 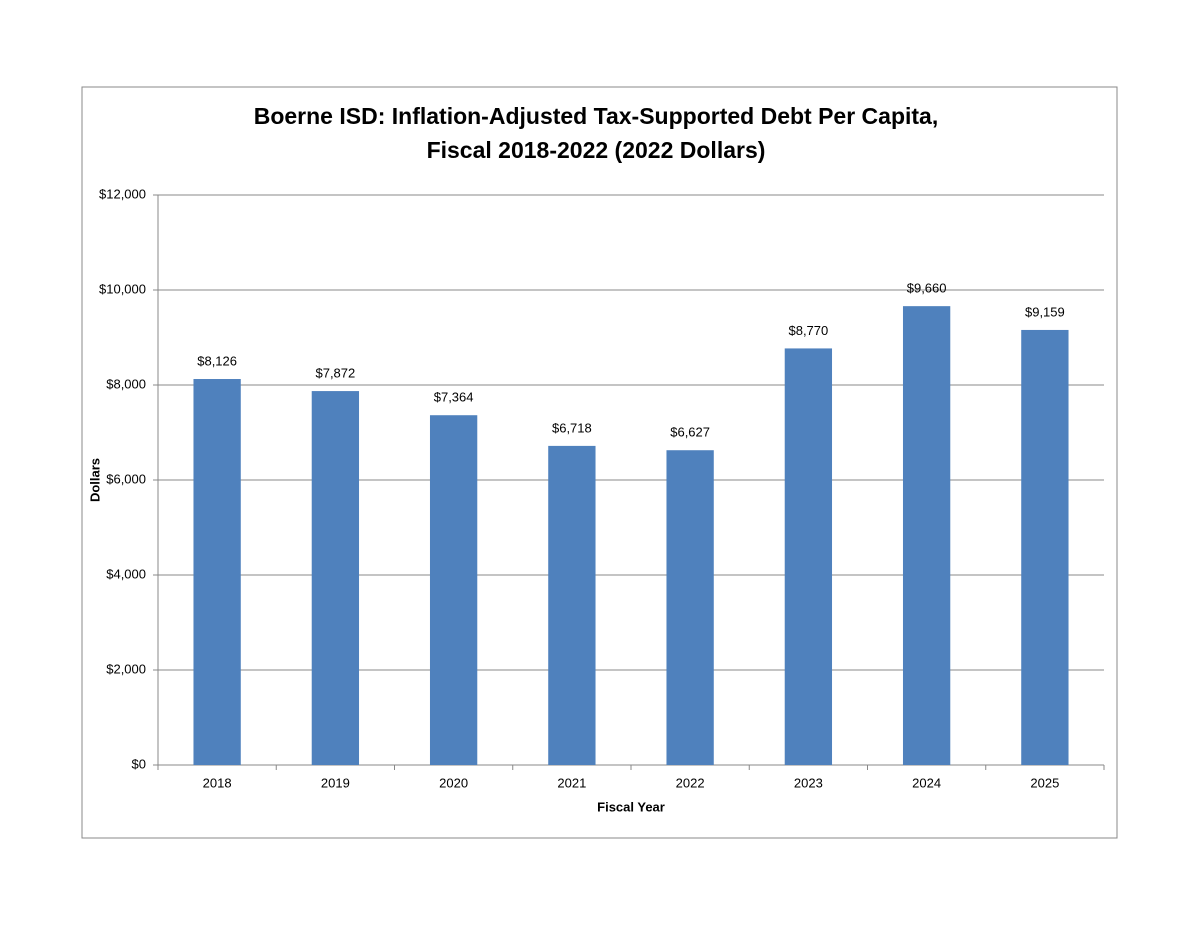 I want to click on y-tick-label: $12,000, so click(x=122, y=193).